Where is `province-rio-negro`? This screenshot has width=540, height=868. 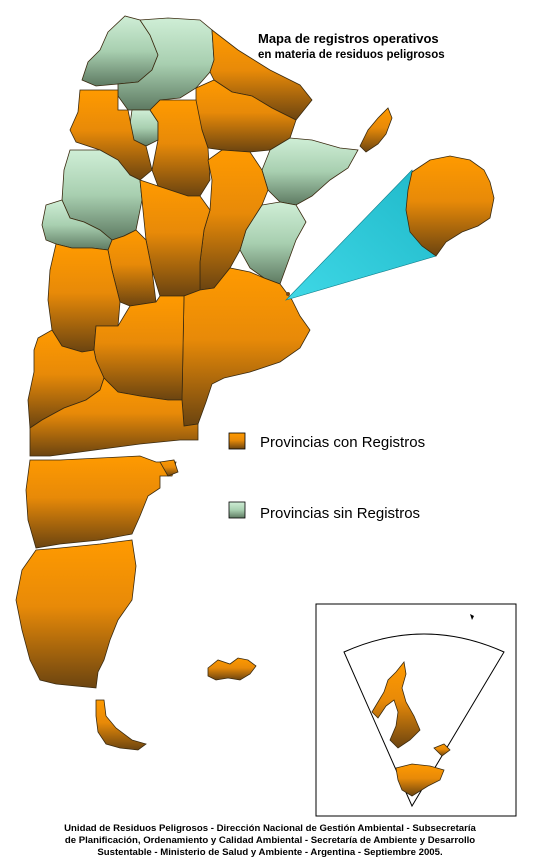 province-rio-negro is located at coordinates (114, 417).